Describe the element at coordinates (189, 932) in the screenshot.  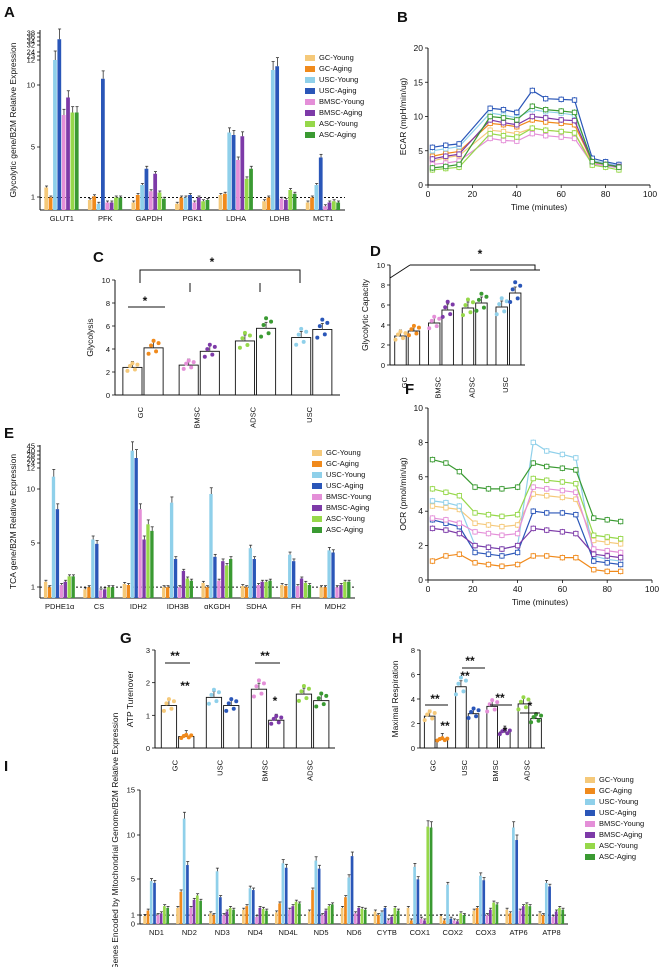
I see `x-label-I-1: ND2` at that location.